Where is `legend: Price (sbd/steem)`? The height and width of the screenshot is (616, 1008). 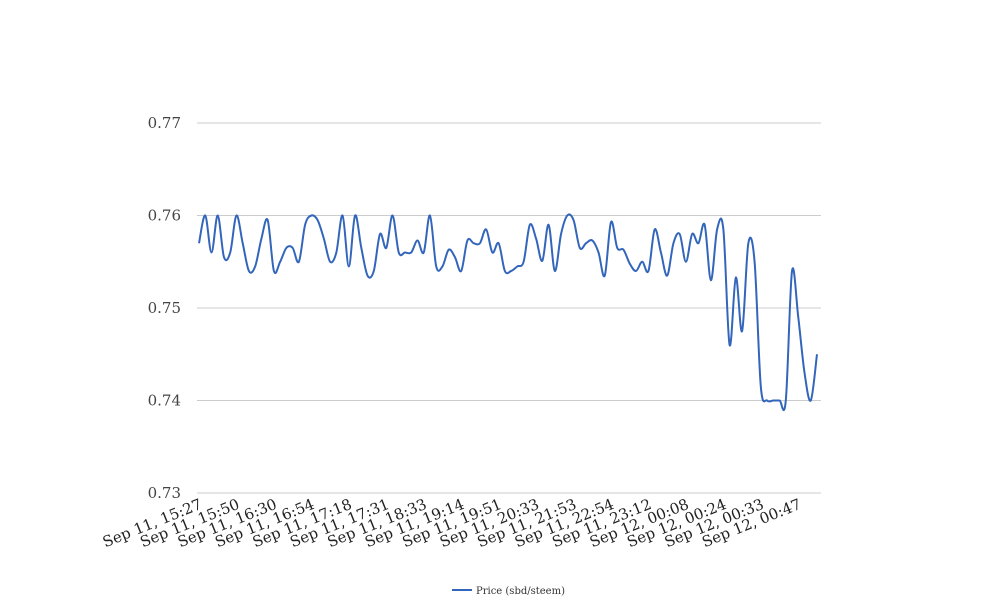 legend: Price (sbd/steem) is located at coordinates (508, 591).